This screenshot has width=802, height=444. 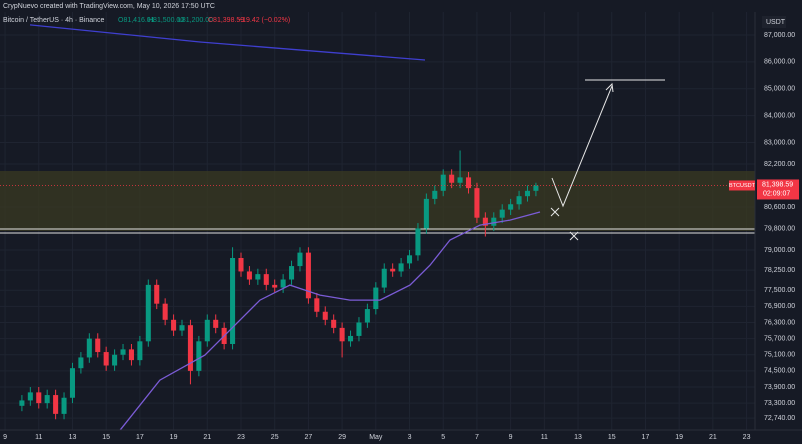 I want to click on arrow-head, so click(x=609, y=87).